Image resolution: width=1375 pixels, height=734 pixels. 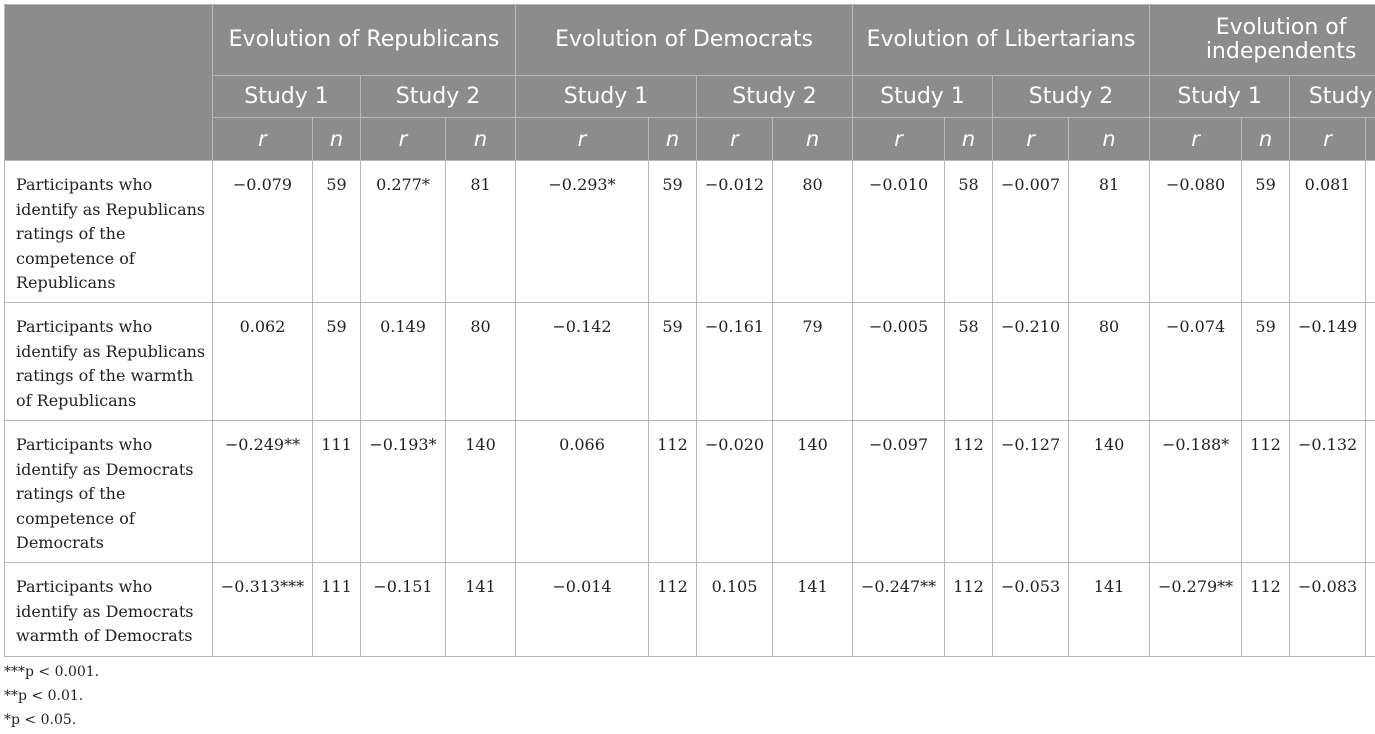 What do you see at coordinates (403, 609) in the screenshot?
I see `table-cell: −0.151` at bounding box center [403, 609].